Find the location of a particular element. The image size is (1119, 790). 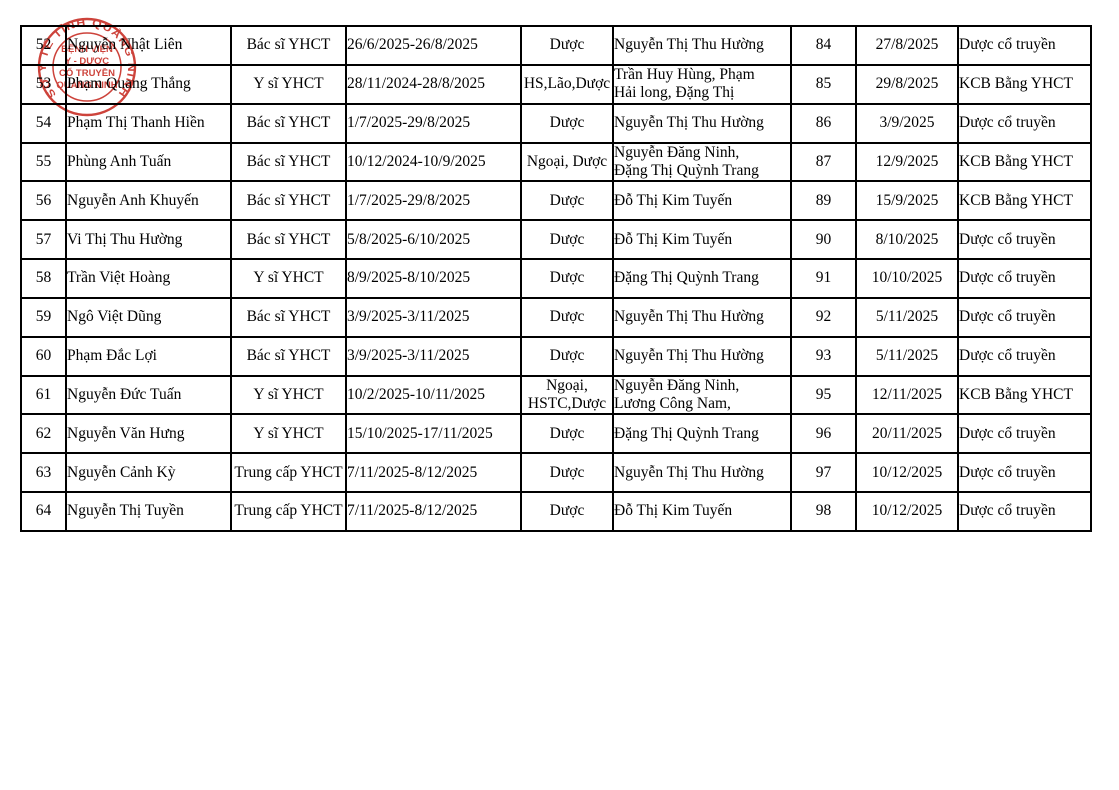

cell-training-period: 28/11/2024-28/8/2025 is located at coordinates (433, 84).